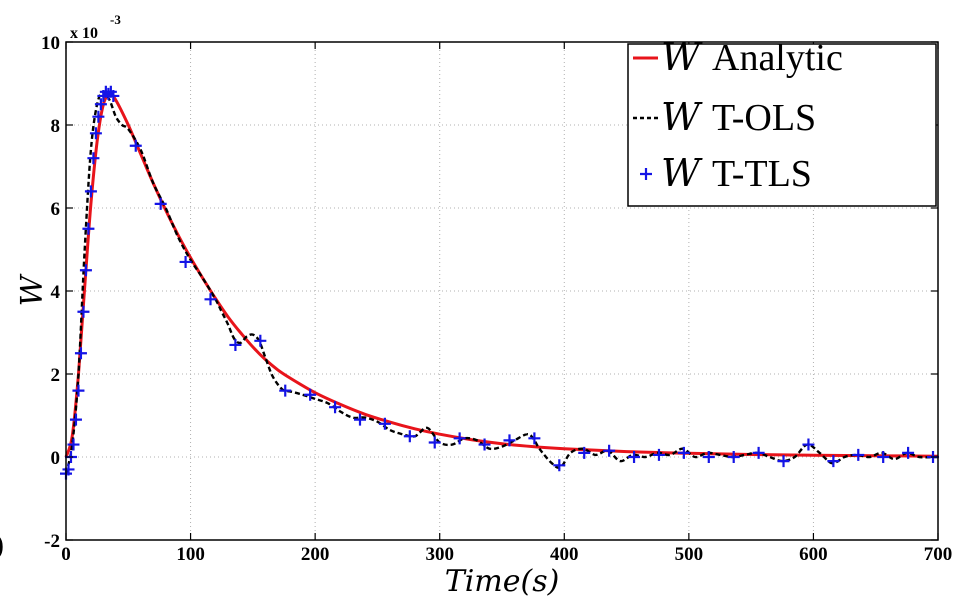 This screenshot has height=605, width=972. What do you see at coordinates (2, 545) in the screenshot?
I see `stray-glyph: )` at bounding box center [2, 545].